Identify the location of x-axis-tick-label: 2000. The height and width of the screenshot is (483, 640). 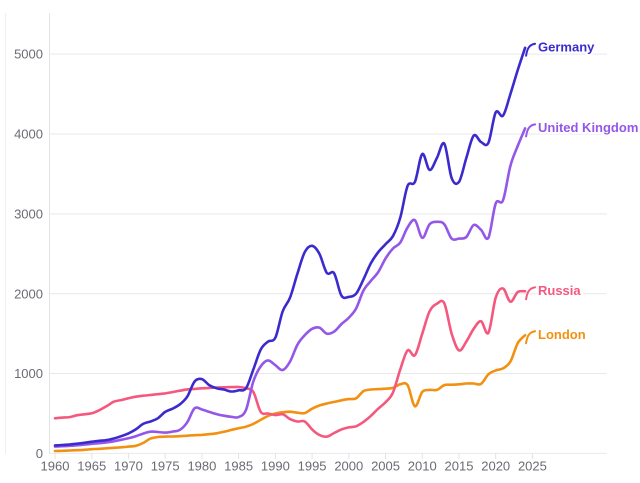
(348, 466).